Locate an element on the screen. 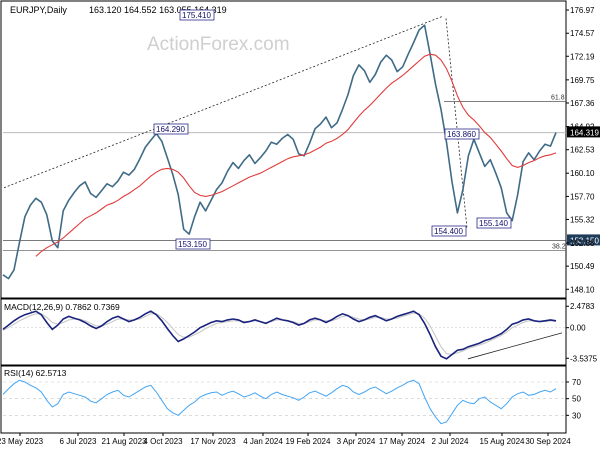 Image resolution: width=600 pixels, height=450 pixels. fib-level-label: 38.2 is located at coordinates (559, 247).